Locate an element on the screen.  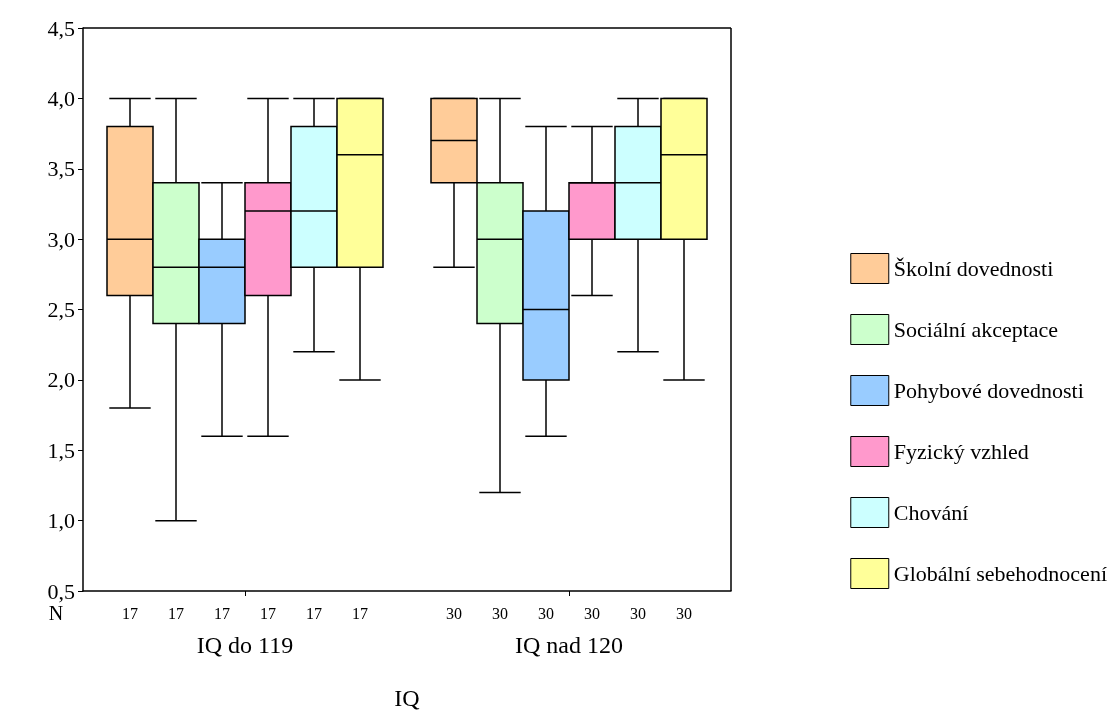
y-tick-label: 2,0 is located at coordinates (61, 380).